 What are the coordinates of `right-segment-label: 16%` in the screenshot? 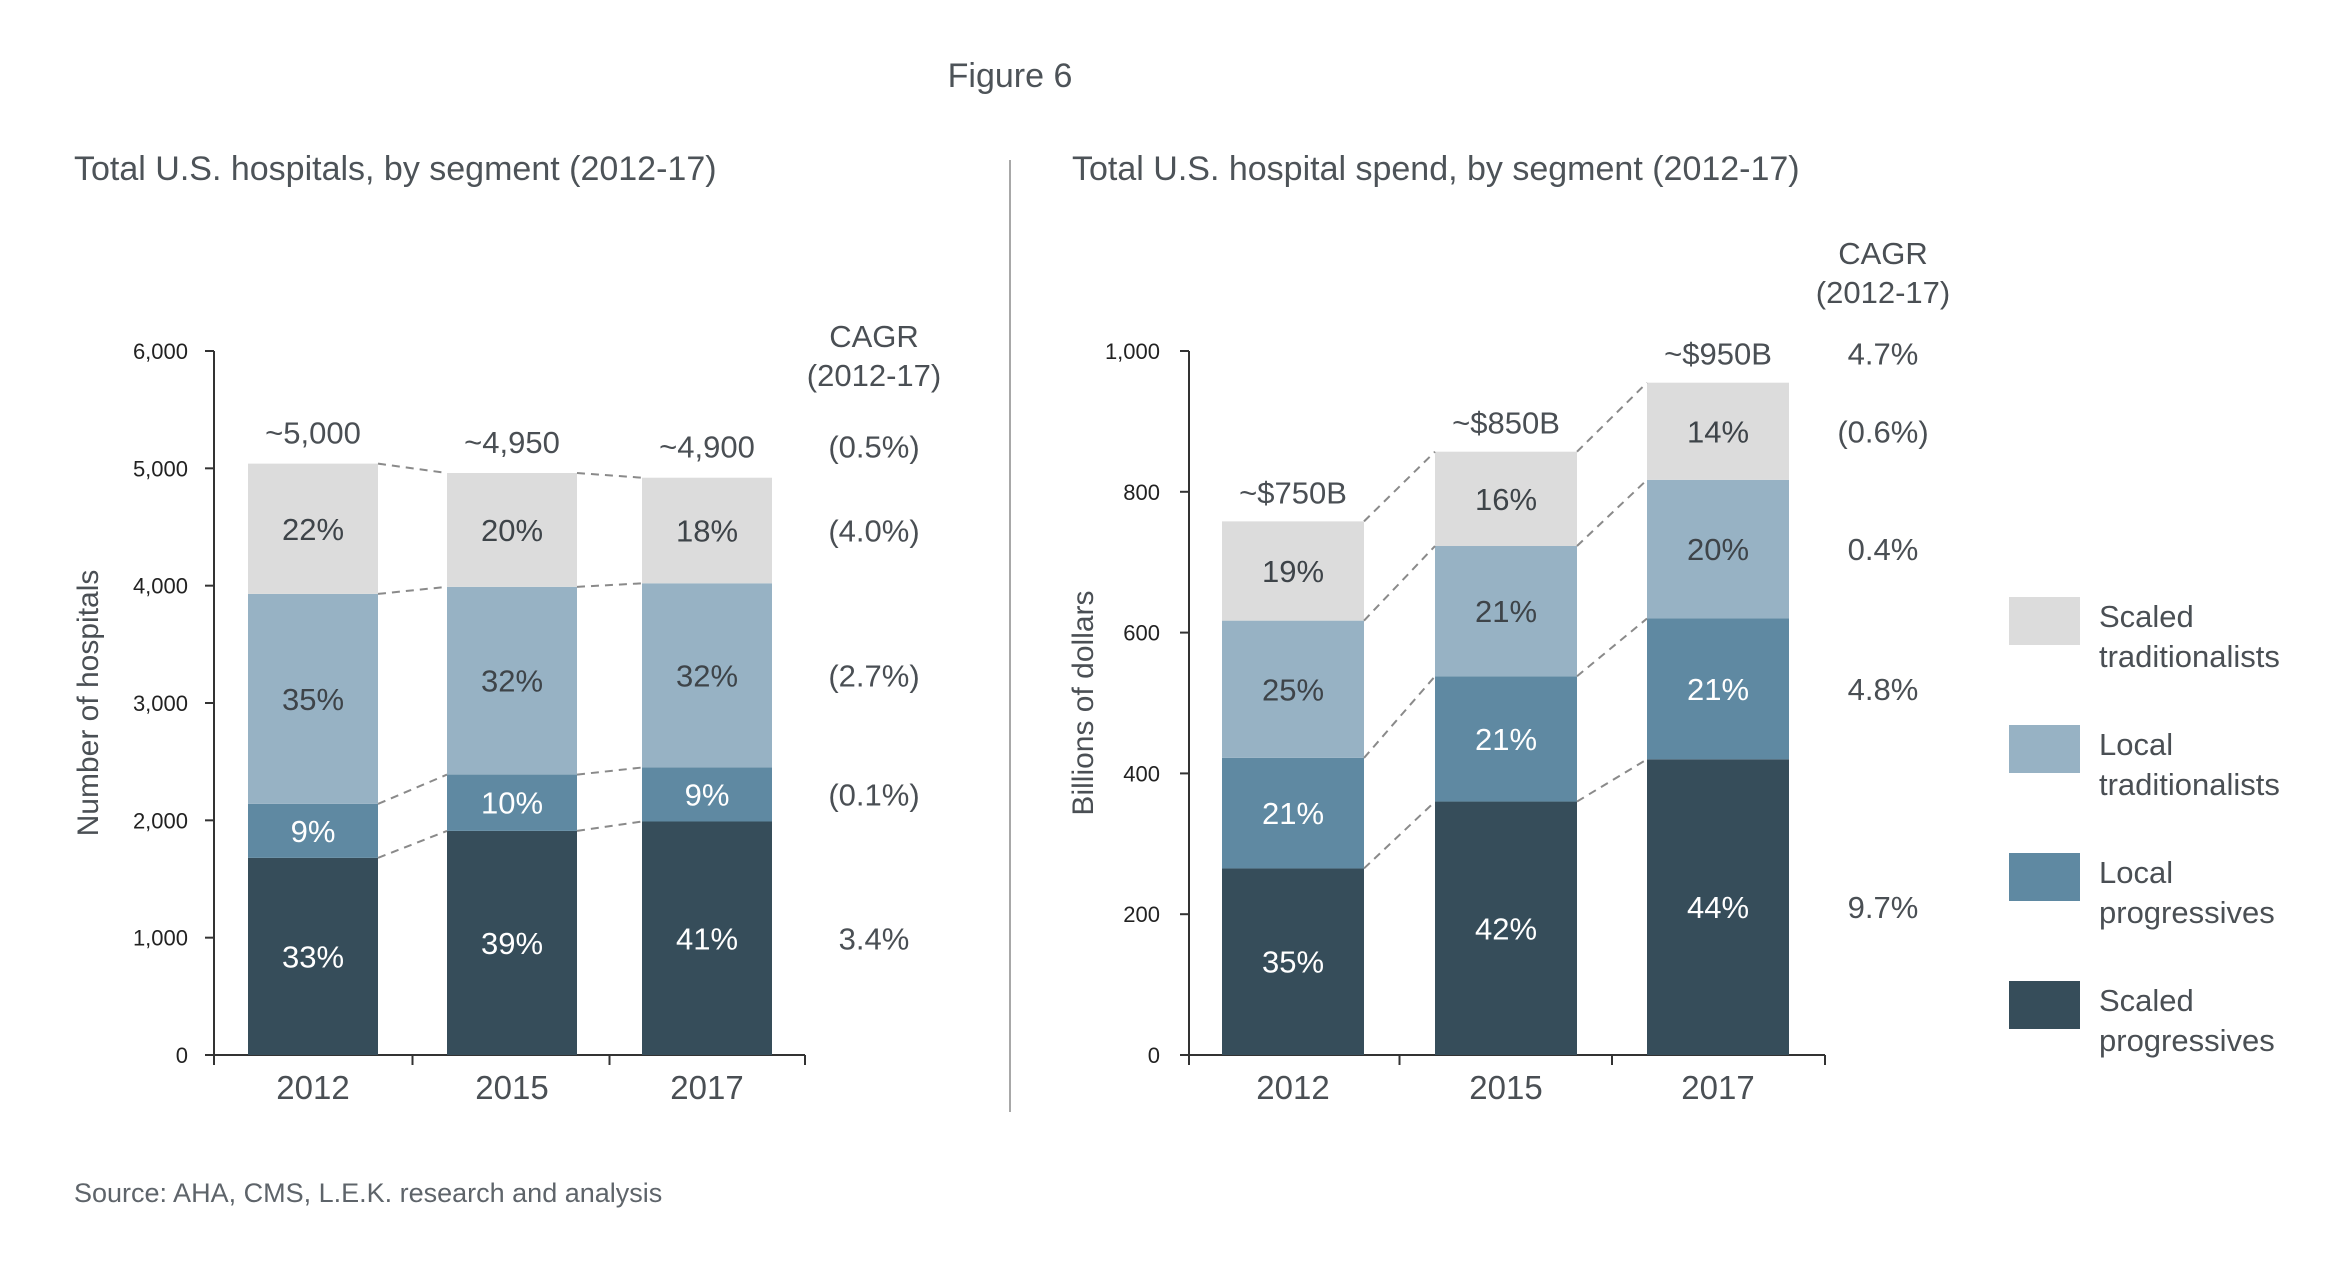 It's located at (1506, 499).